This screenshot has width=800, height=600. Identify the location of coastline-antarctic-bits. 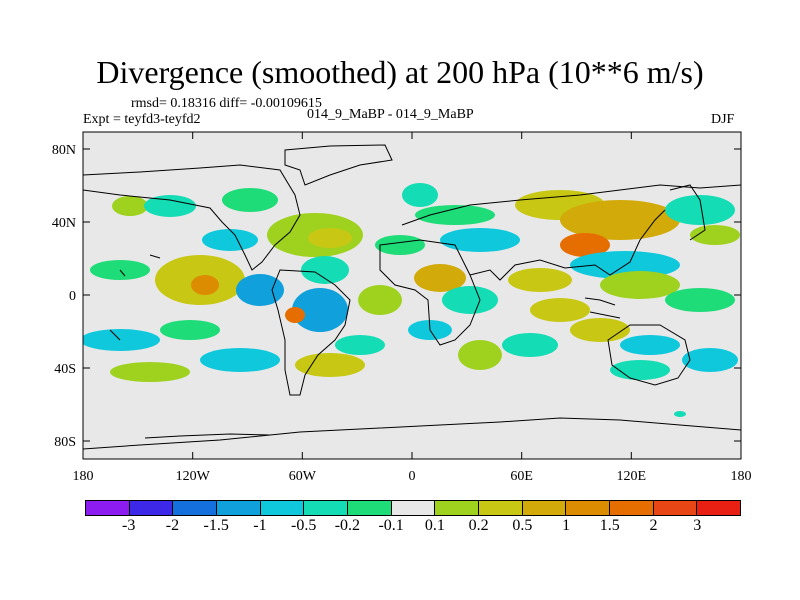
(207, 436).